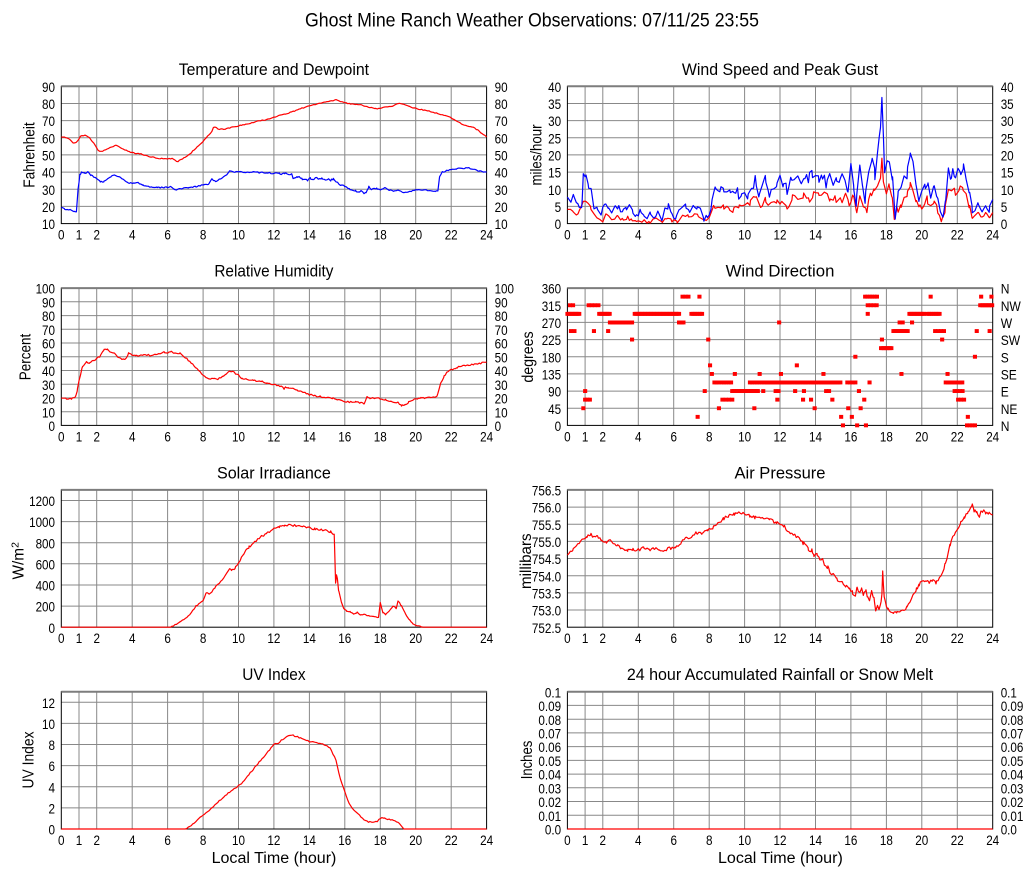  What do you see at coordinates (48, 87) in the screenshot?
I see `svg-text: 90` at bounding box center [48, 87].